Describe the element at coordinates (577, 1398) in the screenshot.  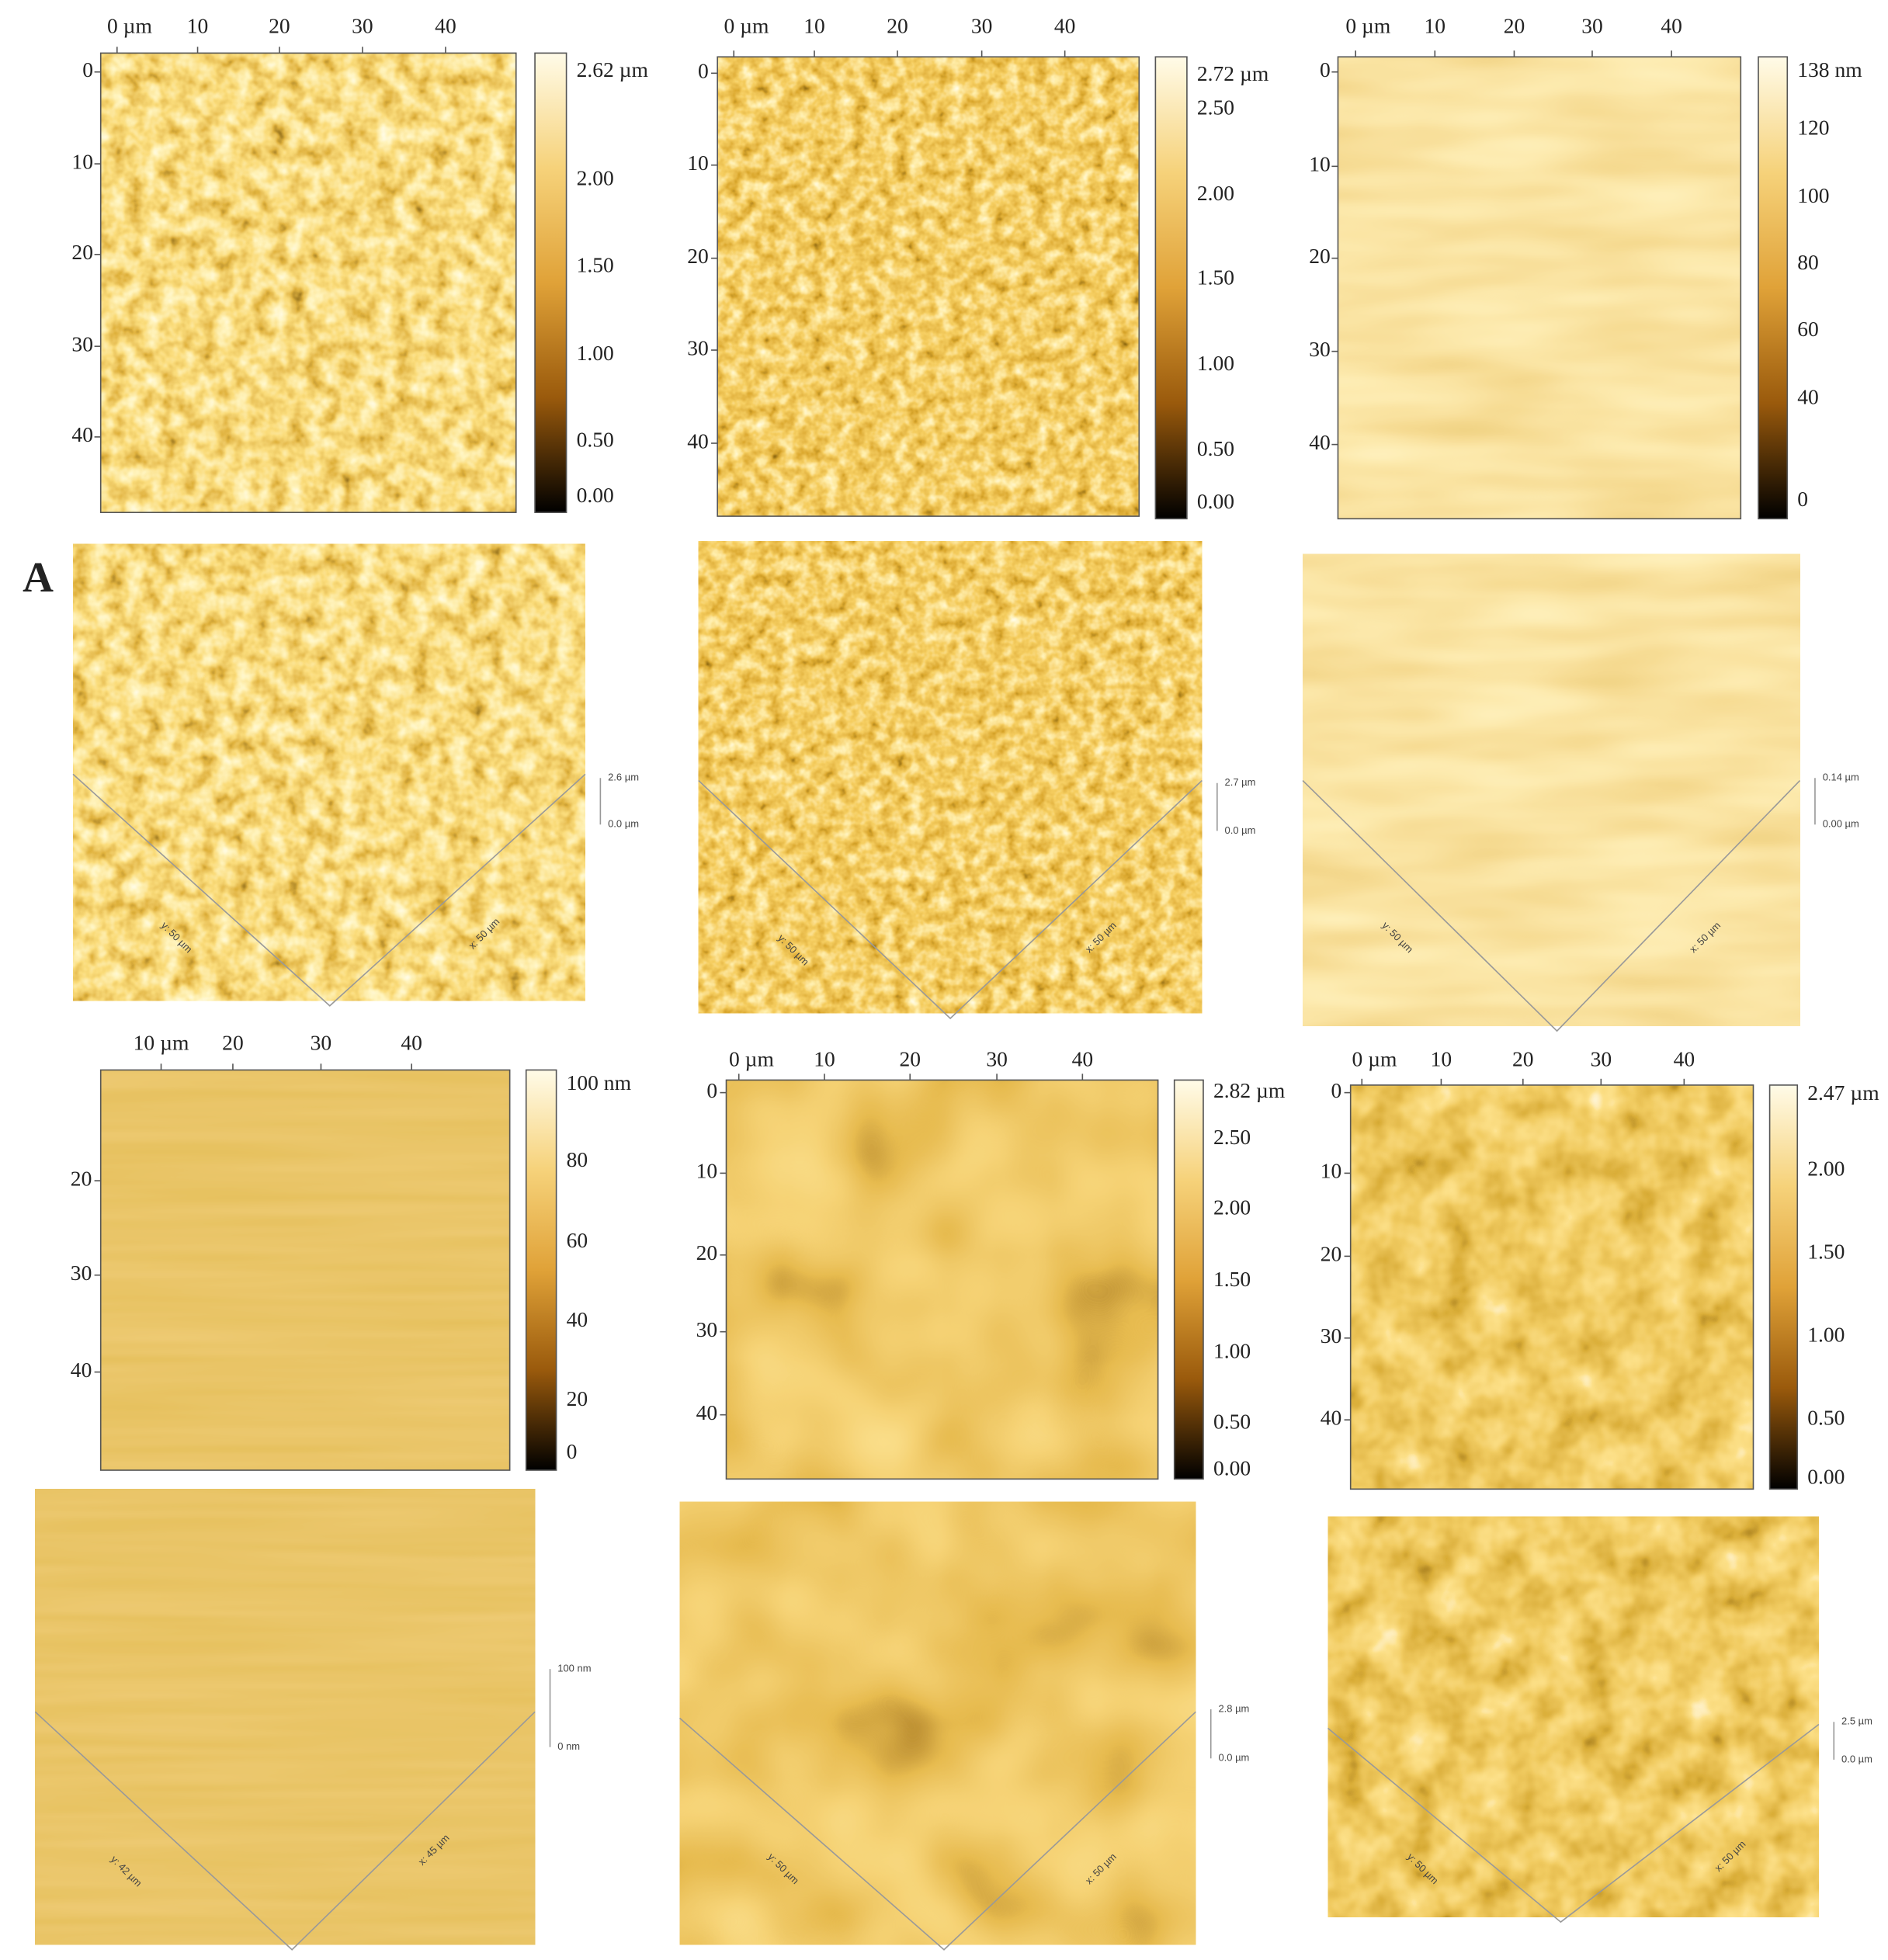
I see `colorbar-label: 20` at that location.